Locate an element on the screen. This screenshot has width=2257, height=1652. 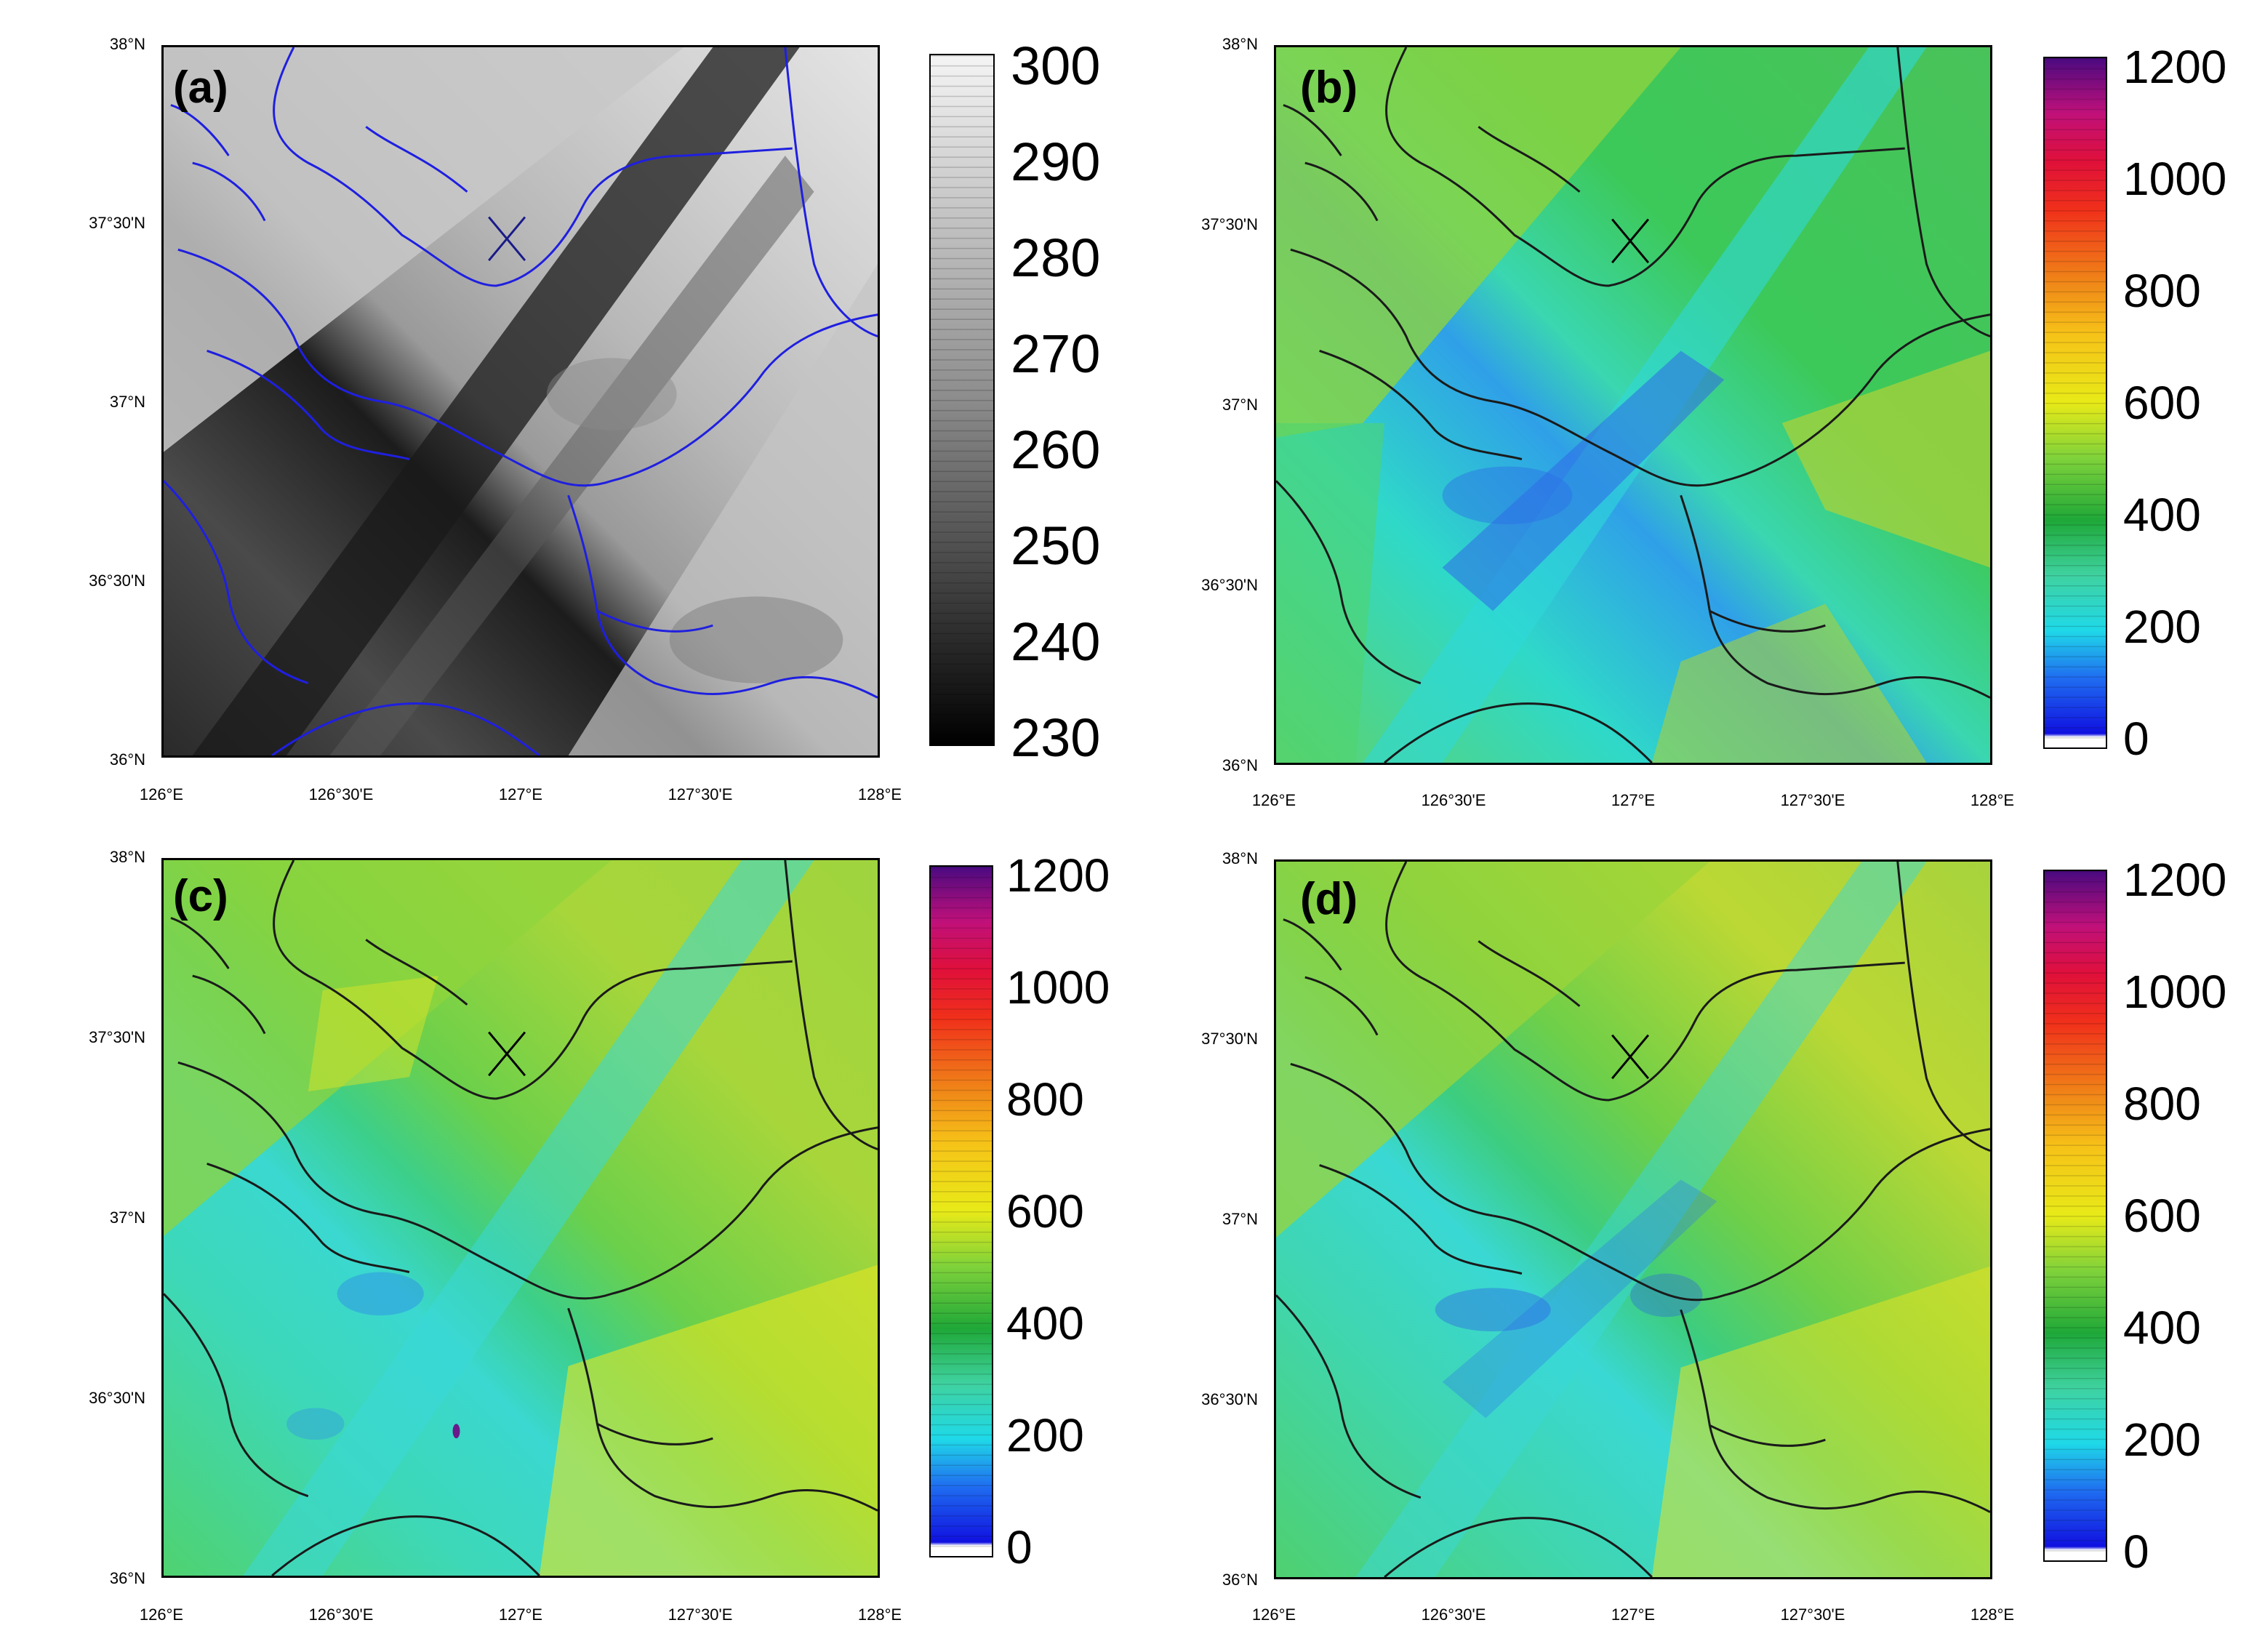
panel-letter-a: (a) is located at coordinates (200, 88).